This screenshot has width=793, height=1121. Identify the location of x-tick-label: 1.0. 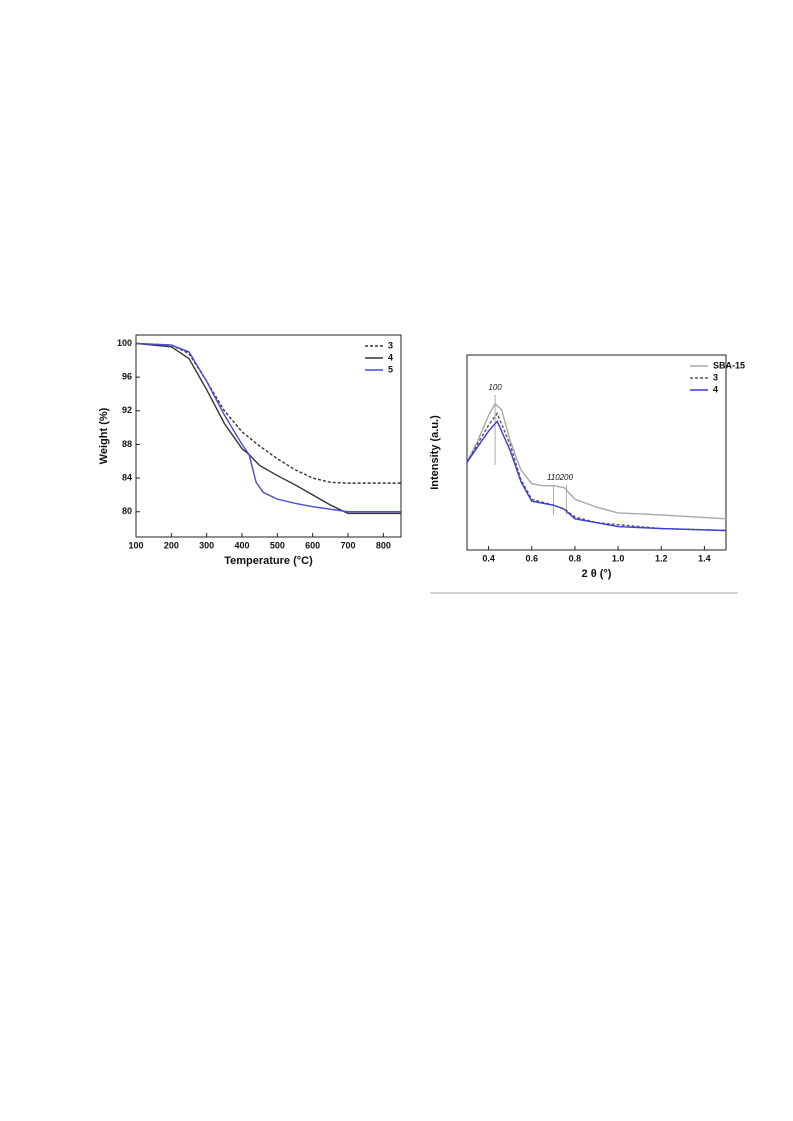
(618, 558).